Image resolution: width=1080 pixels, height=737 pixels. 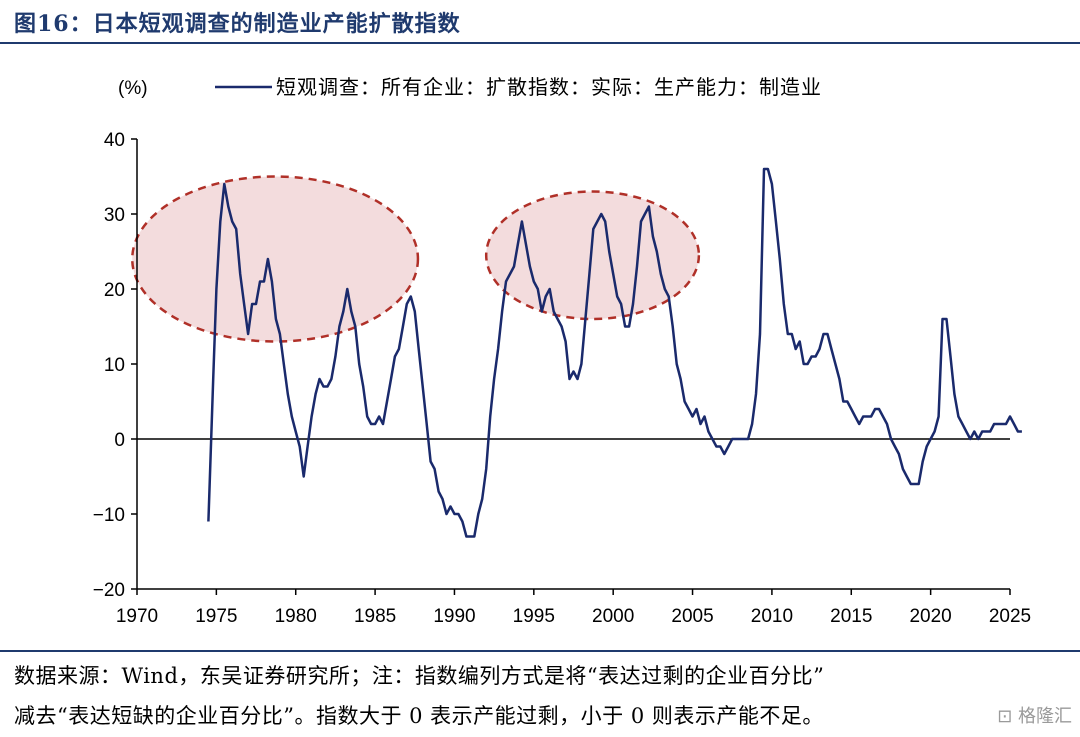 I want to click on y-axis-unit-label: (%), so click(x=133, y=88).